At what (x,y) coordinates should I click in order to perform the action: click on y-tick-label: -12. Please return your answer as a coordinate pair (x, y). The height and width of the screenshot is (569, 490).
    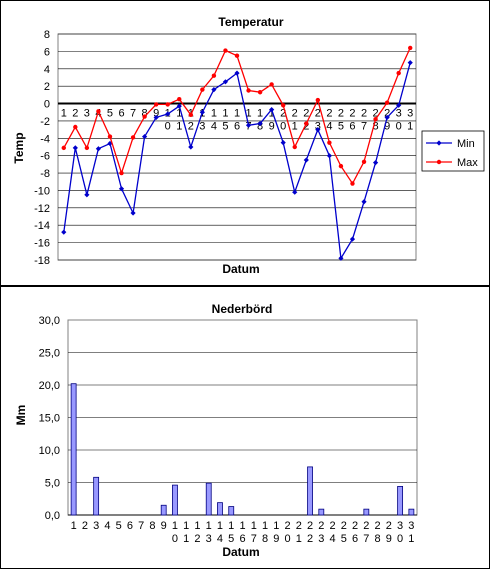
    Looking at the image, I should click on (42, 209).